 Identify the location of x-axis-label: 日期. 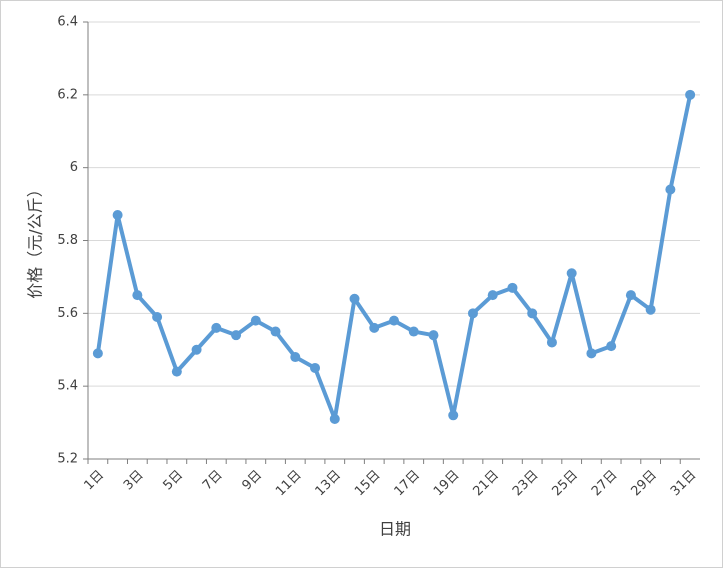
(395, 529).